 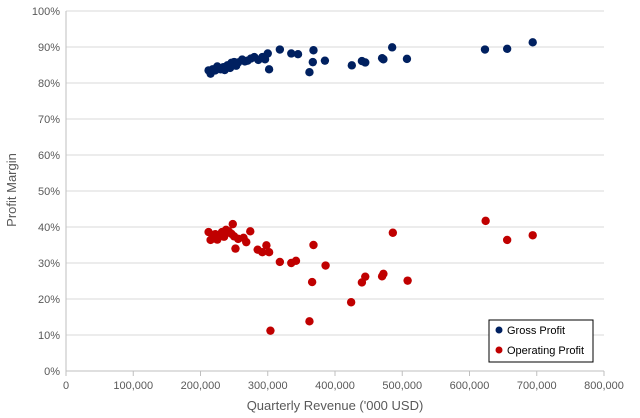 I want to click on y-tick-label: 20%, so click(x=49, y=300).